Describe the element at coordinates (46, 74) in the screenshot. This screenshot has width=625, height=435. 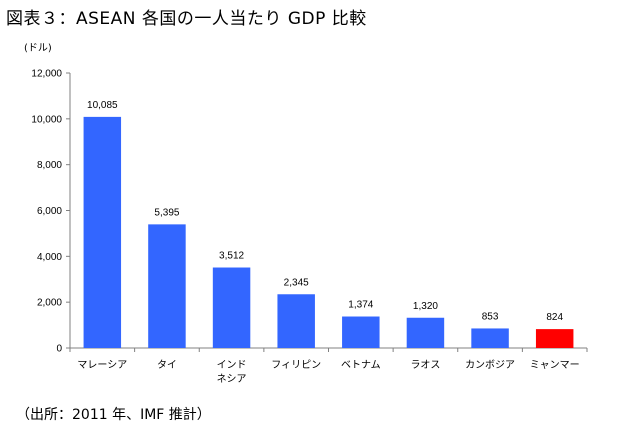
I see `y-tick-label: 12,000` at that location.